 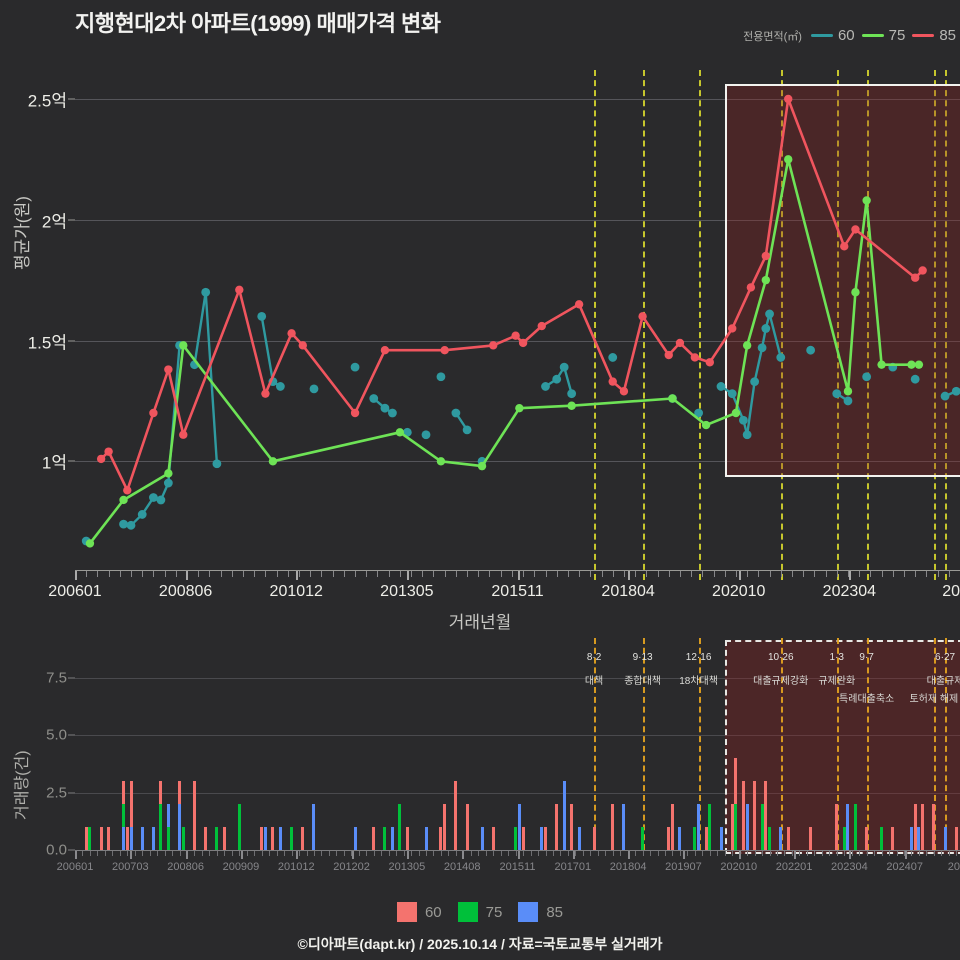 I want to click on top-legend-item-75: 75, so click(x=883, y=35).